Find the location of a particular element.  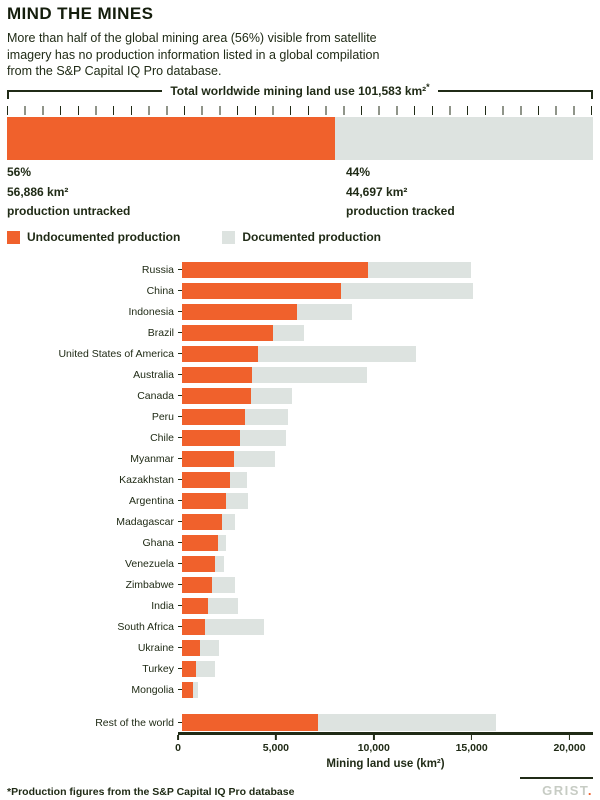

chart-row: South Africa is located at coordinates (300, 626).